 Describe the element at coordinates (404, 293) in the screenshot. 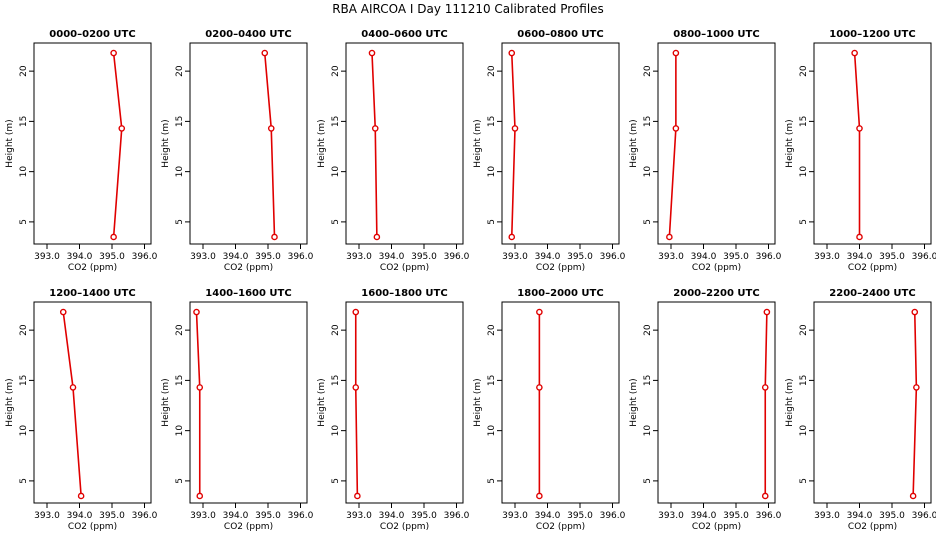

I see `panel-title: 1600–1800 UTC` at that location.